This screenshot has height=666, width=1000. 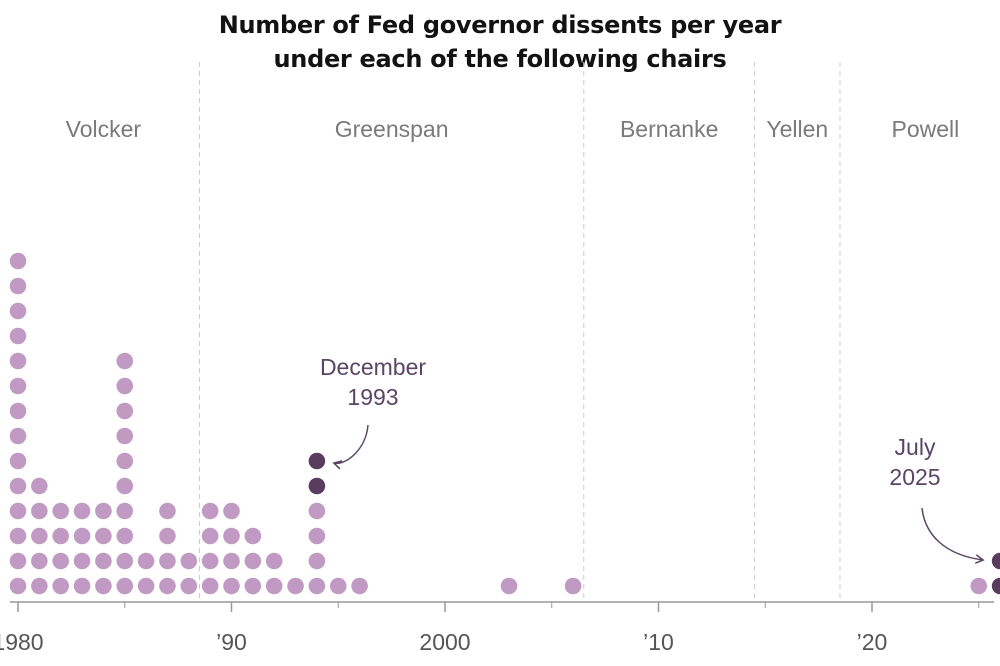 What do you see at coordinates (669, 129) in the screenshot?
I see `chair-label-bernanke: Bernanke` at bounding box center [669, 129].